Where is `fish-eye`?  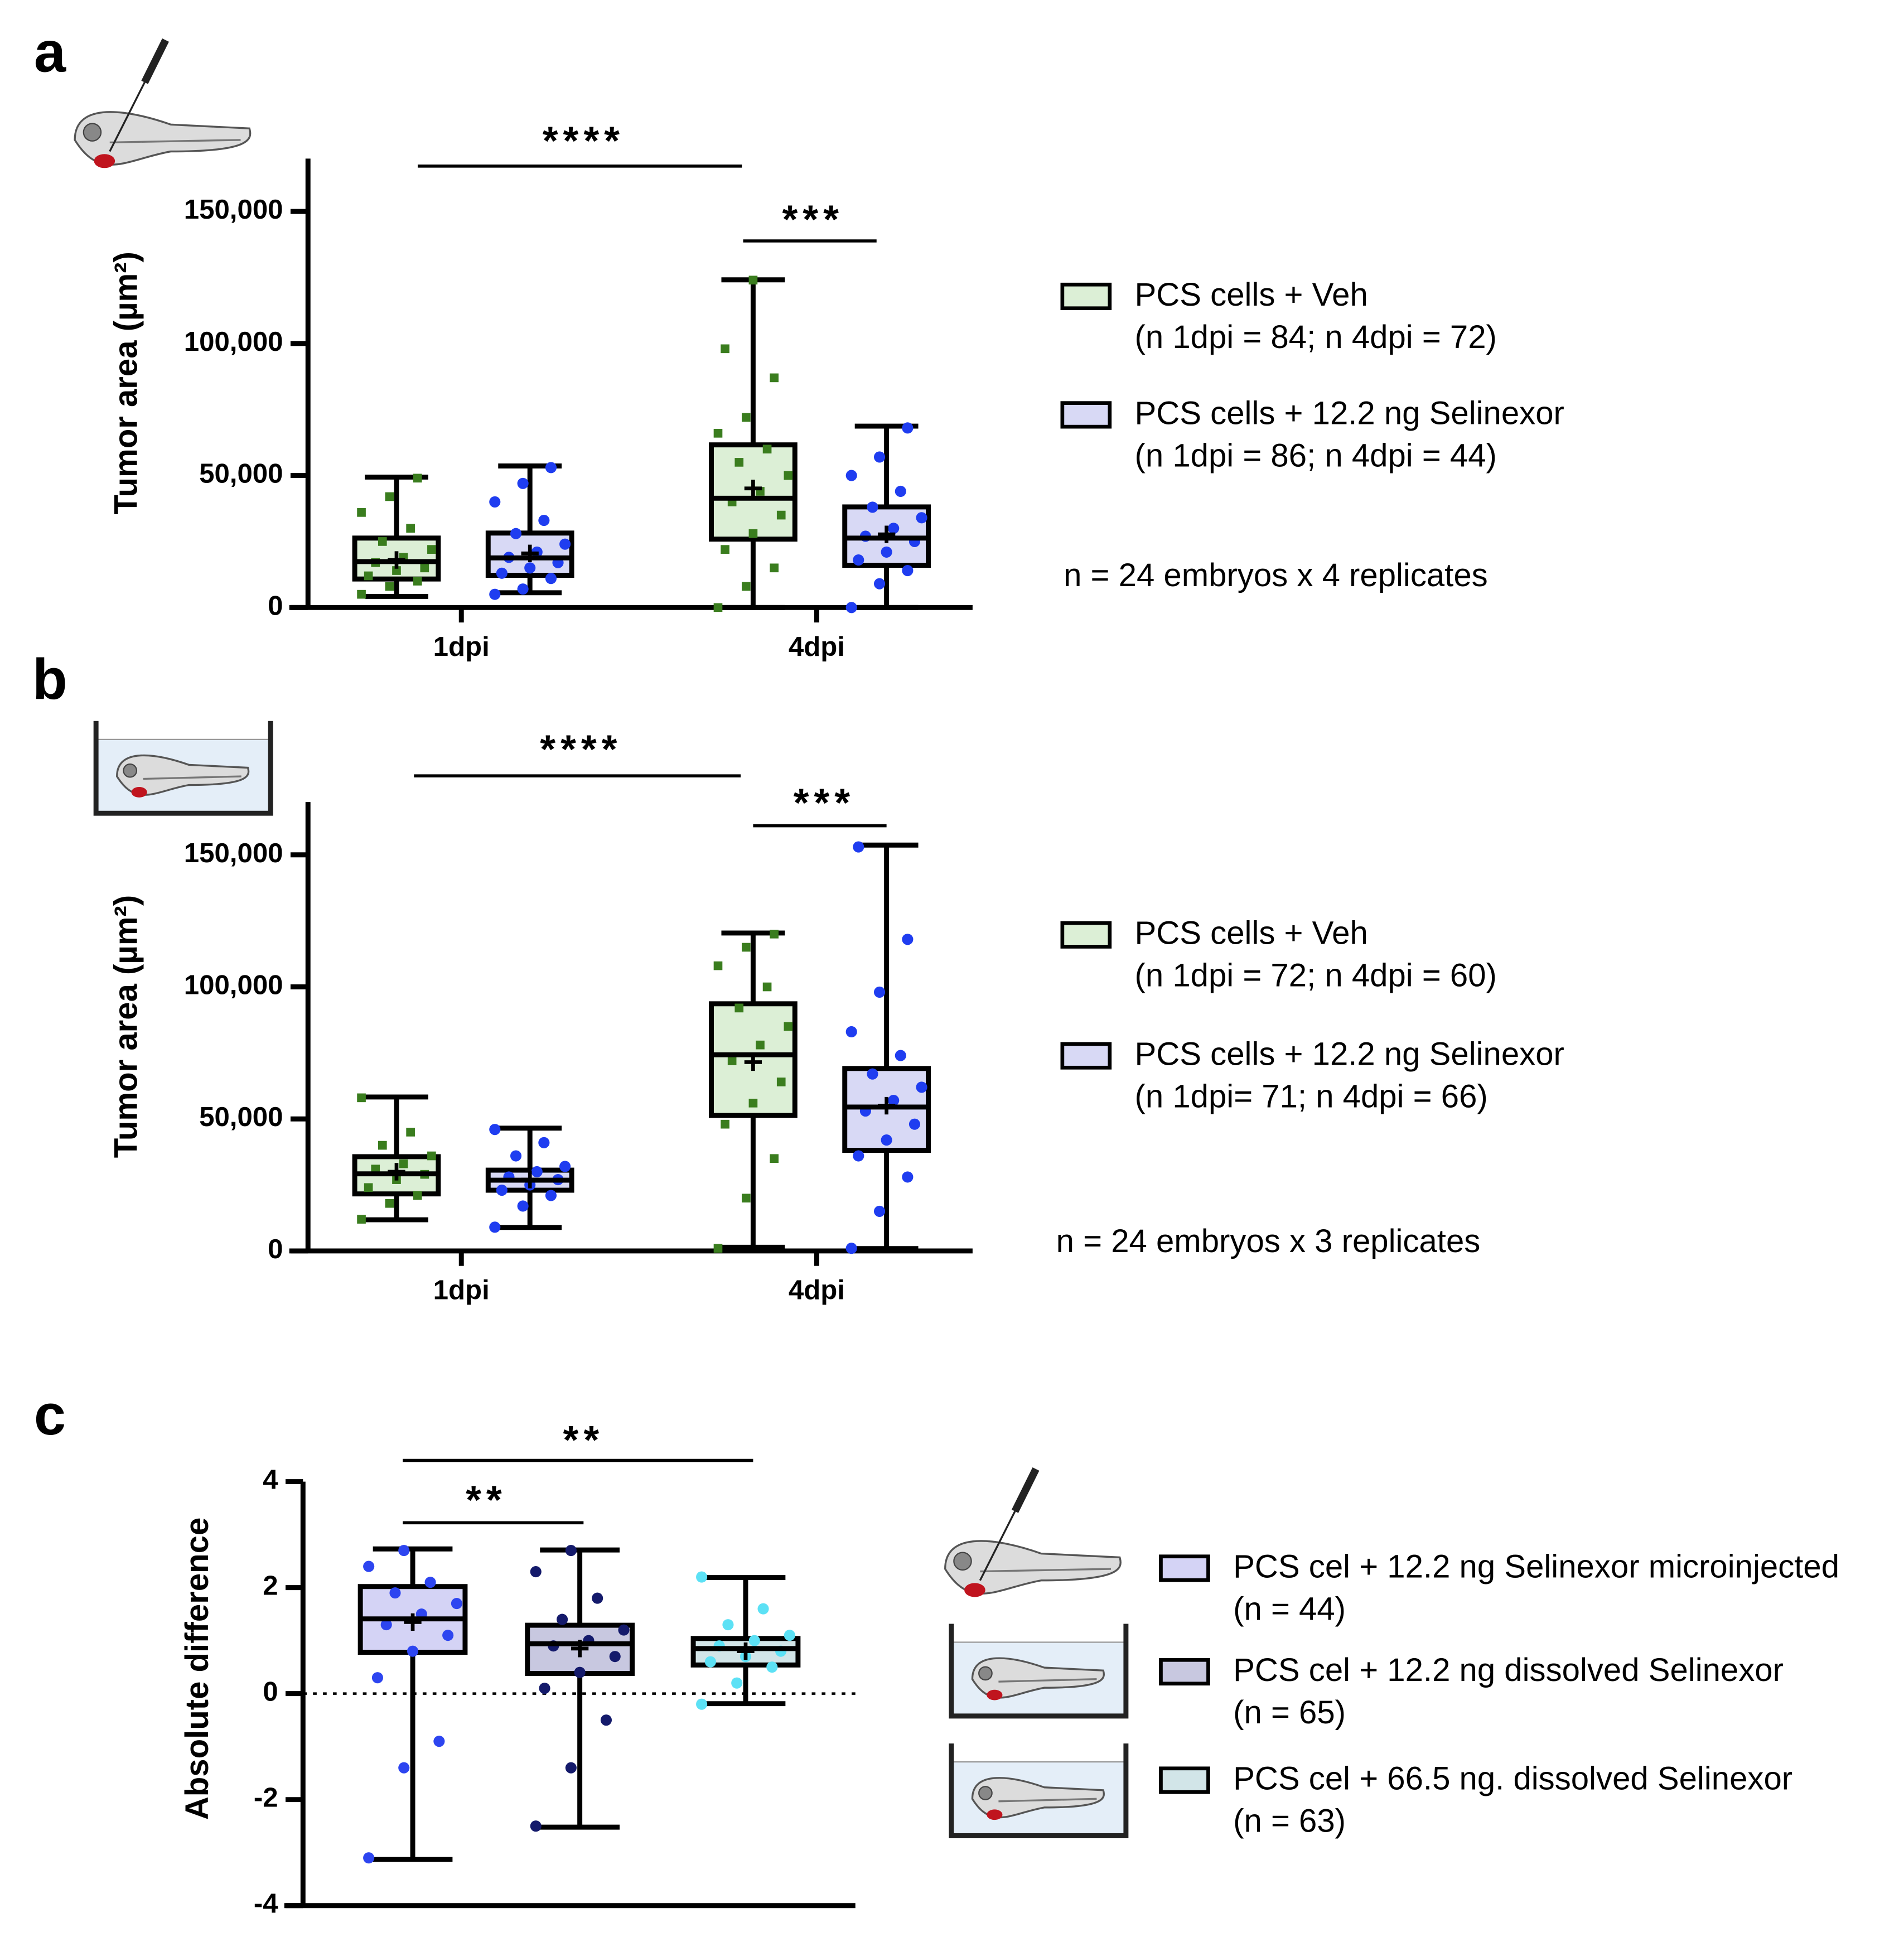 fish-eye is located at coordinates (962, 1561).